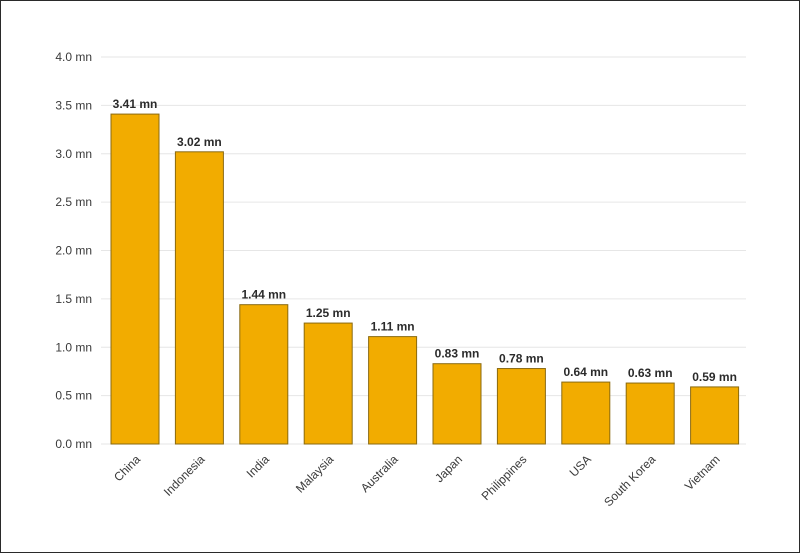  What do you see at coordinates (457, 354) in the screenshot?
I see `data-label: 0.83 mn` at bounding box center [457, 354].